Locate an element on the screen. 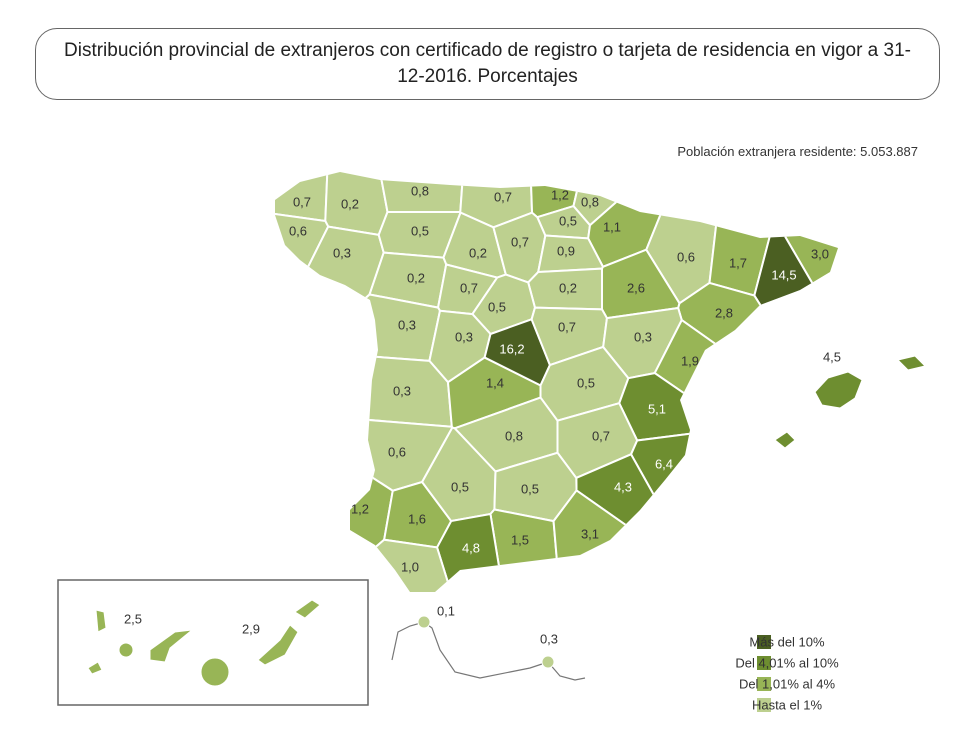 The image size is (955, 742). region-label: 1,5 is located at coordinates (520, 539).